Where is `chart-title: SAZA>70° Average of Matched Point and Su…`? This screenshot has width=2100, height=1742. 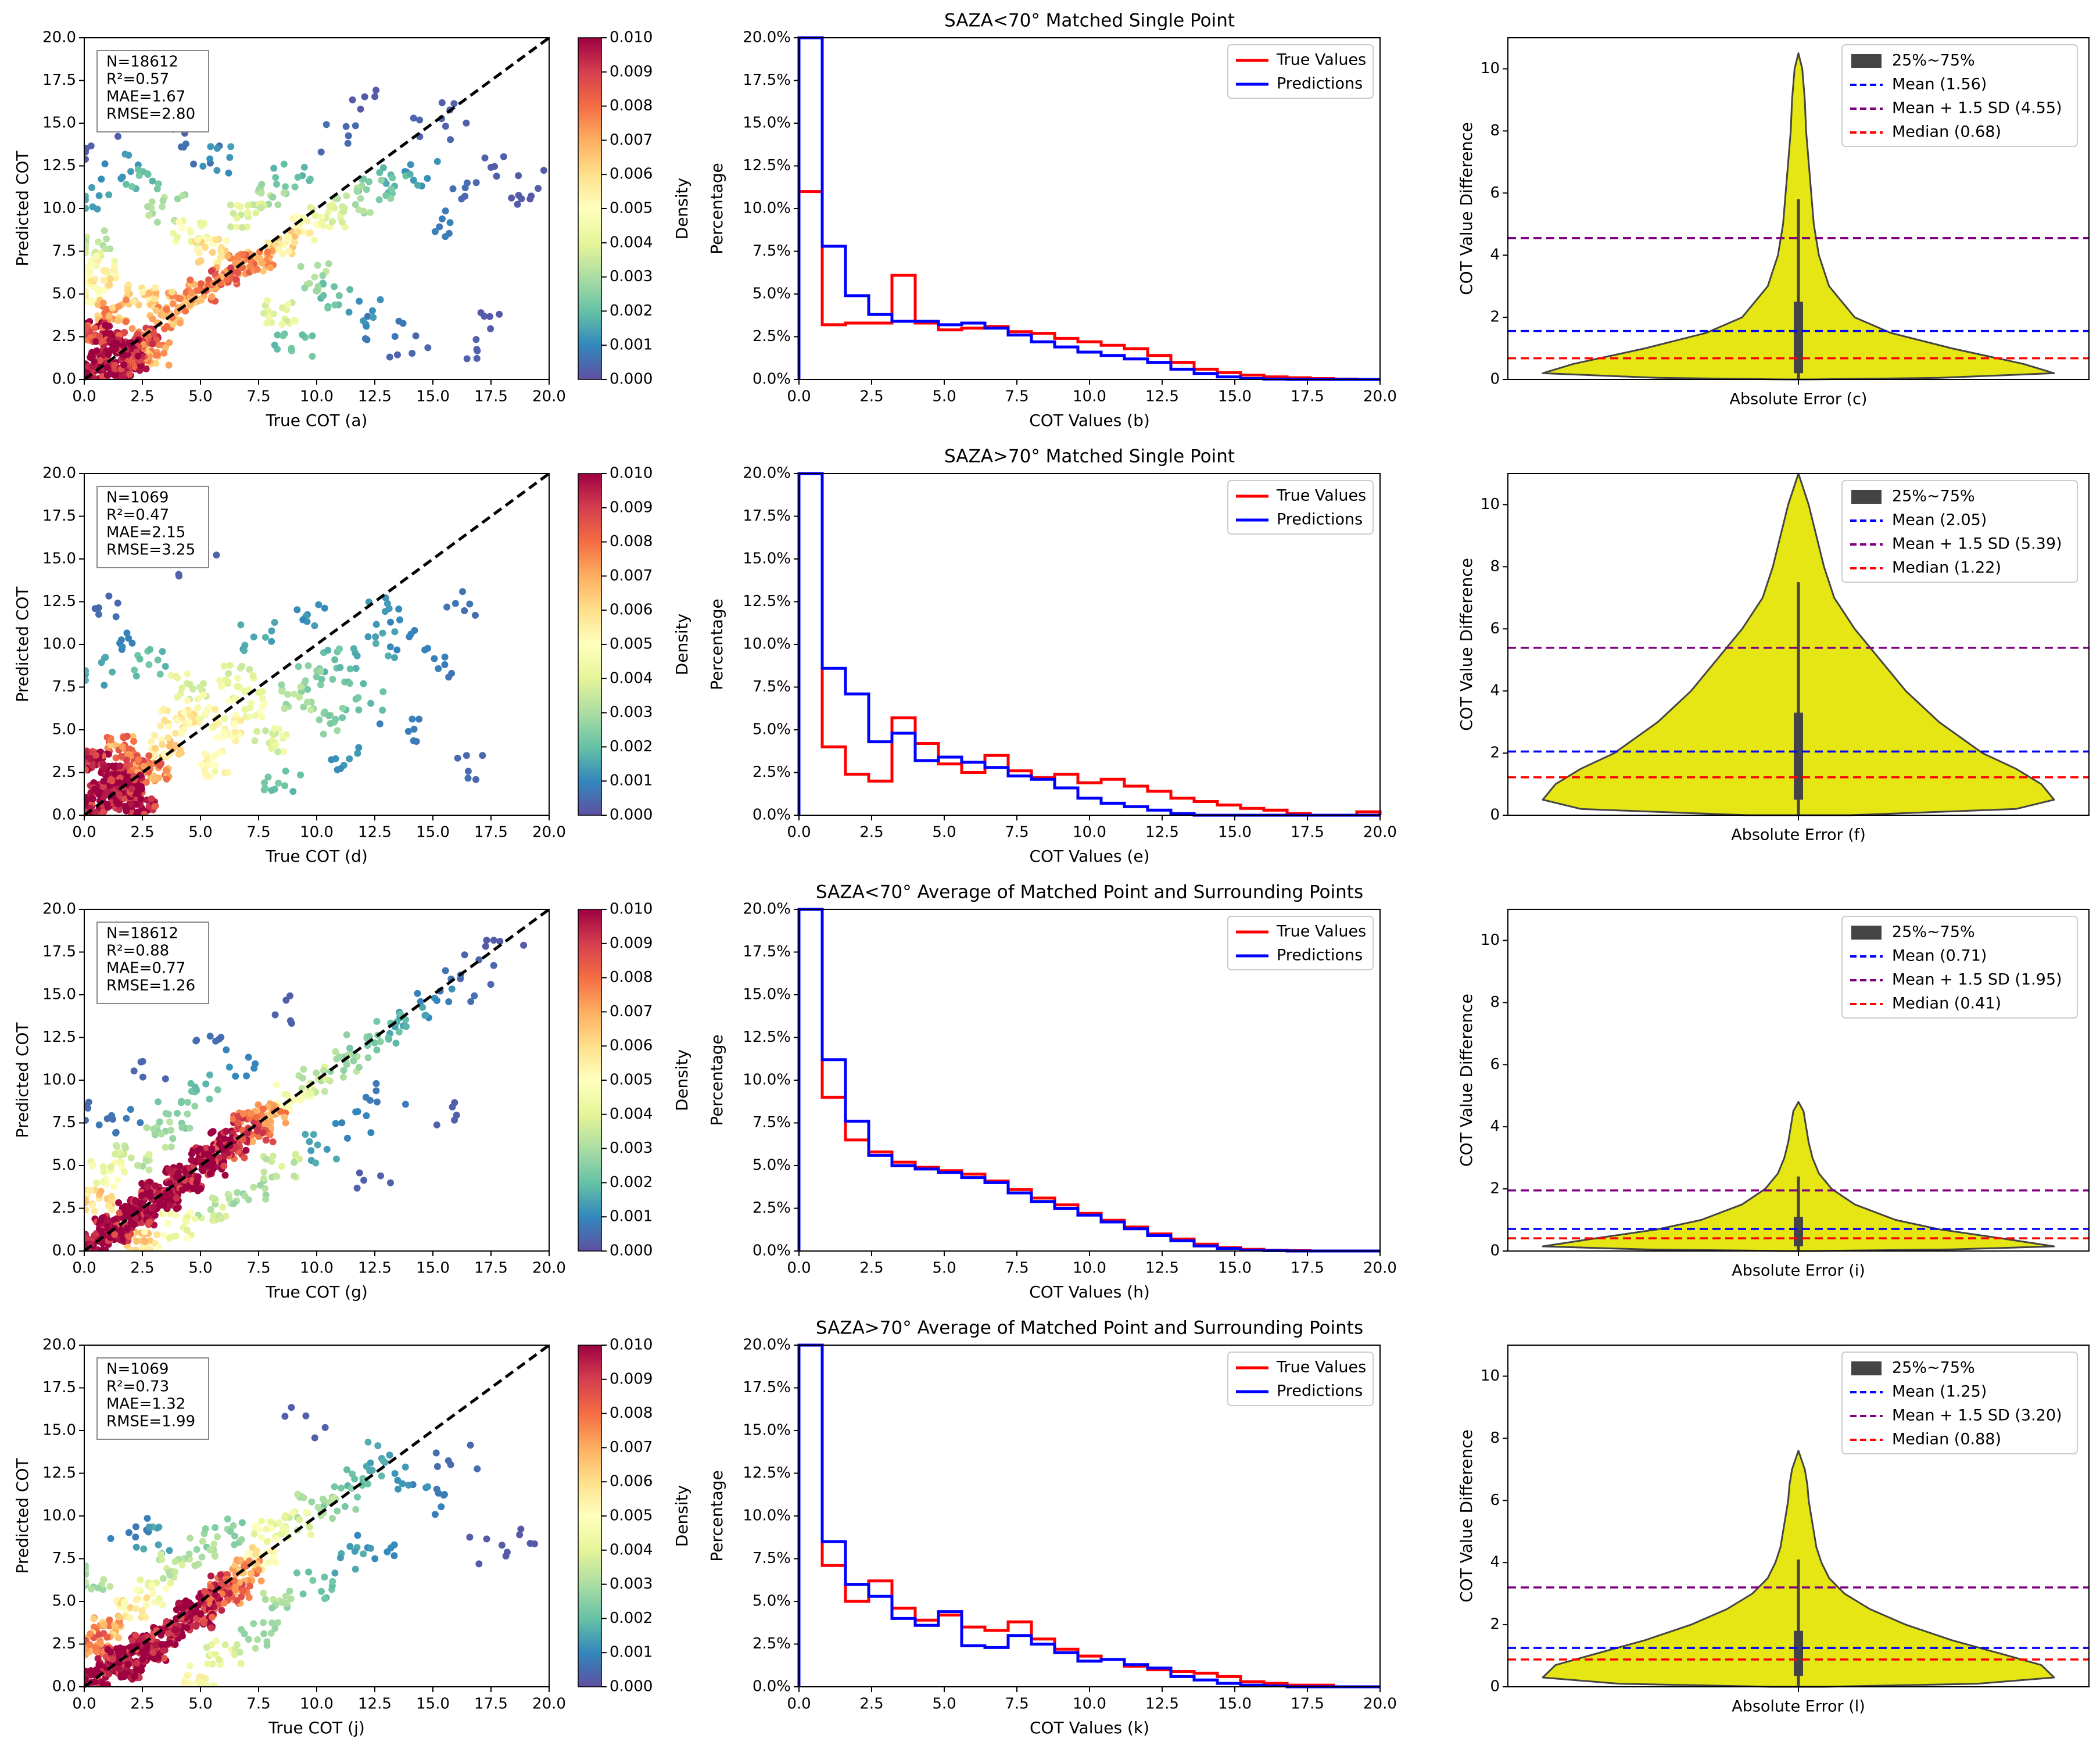
chart-title: SAZA>70° Average of Matched Point and Su… is located at coordinates (1089, 1328).